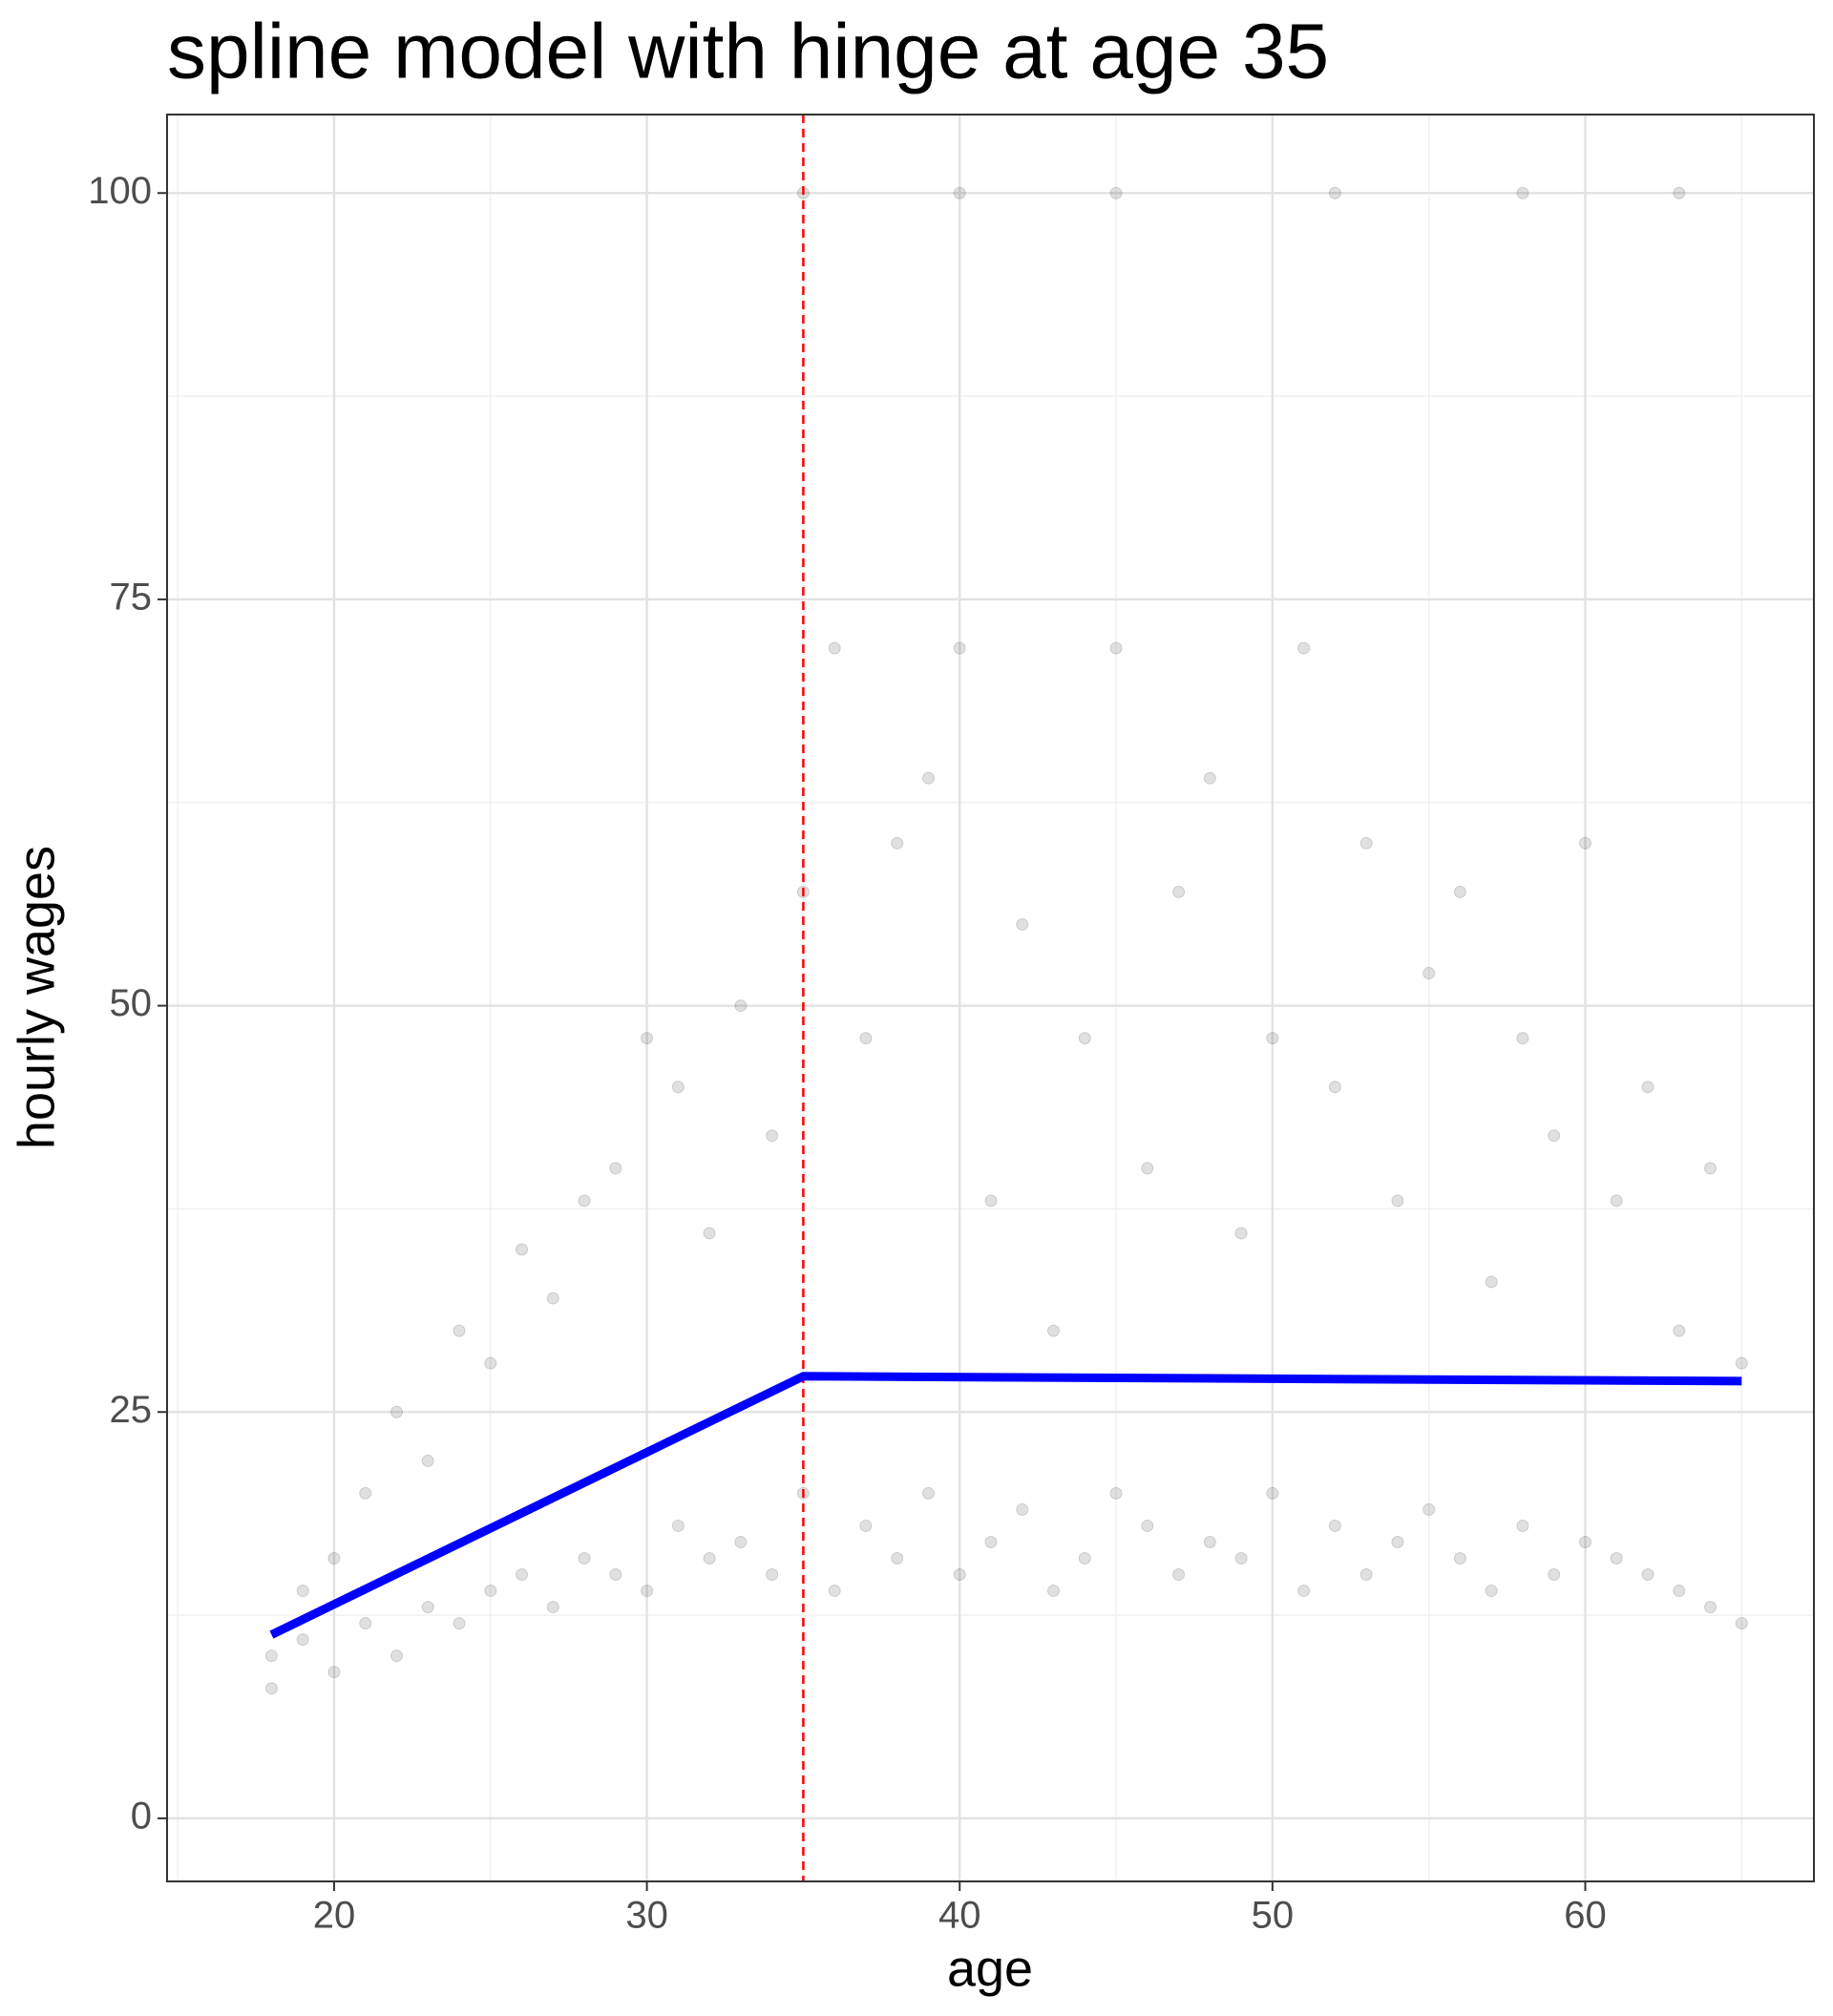  What do you see at coordinates (647, 1916) in the screenshot?
I see `x-tick-label: 30` at bounding box center [647, 1916].